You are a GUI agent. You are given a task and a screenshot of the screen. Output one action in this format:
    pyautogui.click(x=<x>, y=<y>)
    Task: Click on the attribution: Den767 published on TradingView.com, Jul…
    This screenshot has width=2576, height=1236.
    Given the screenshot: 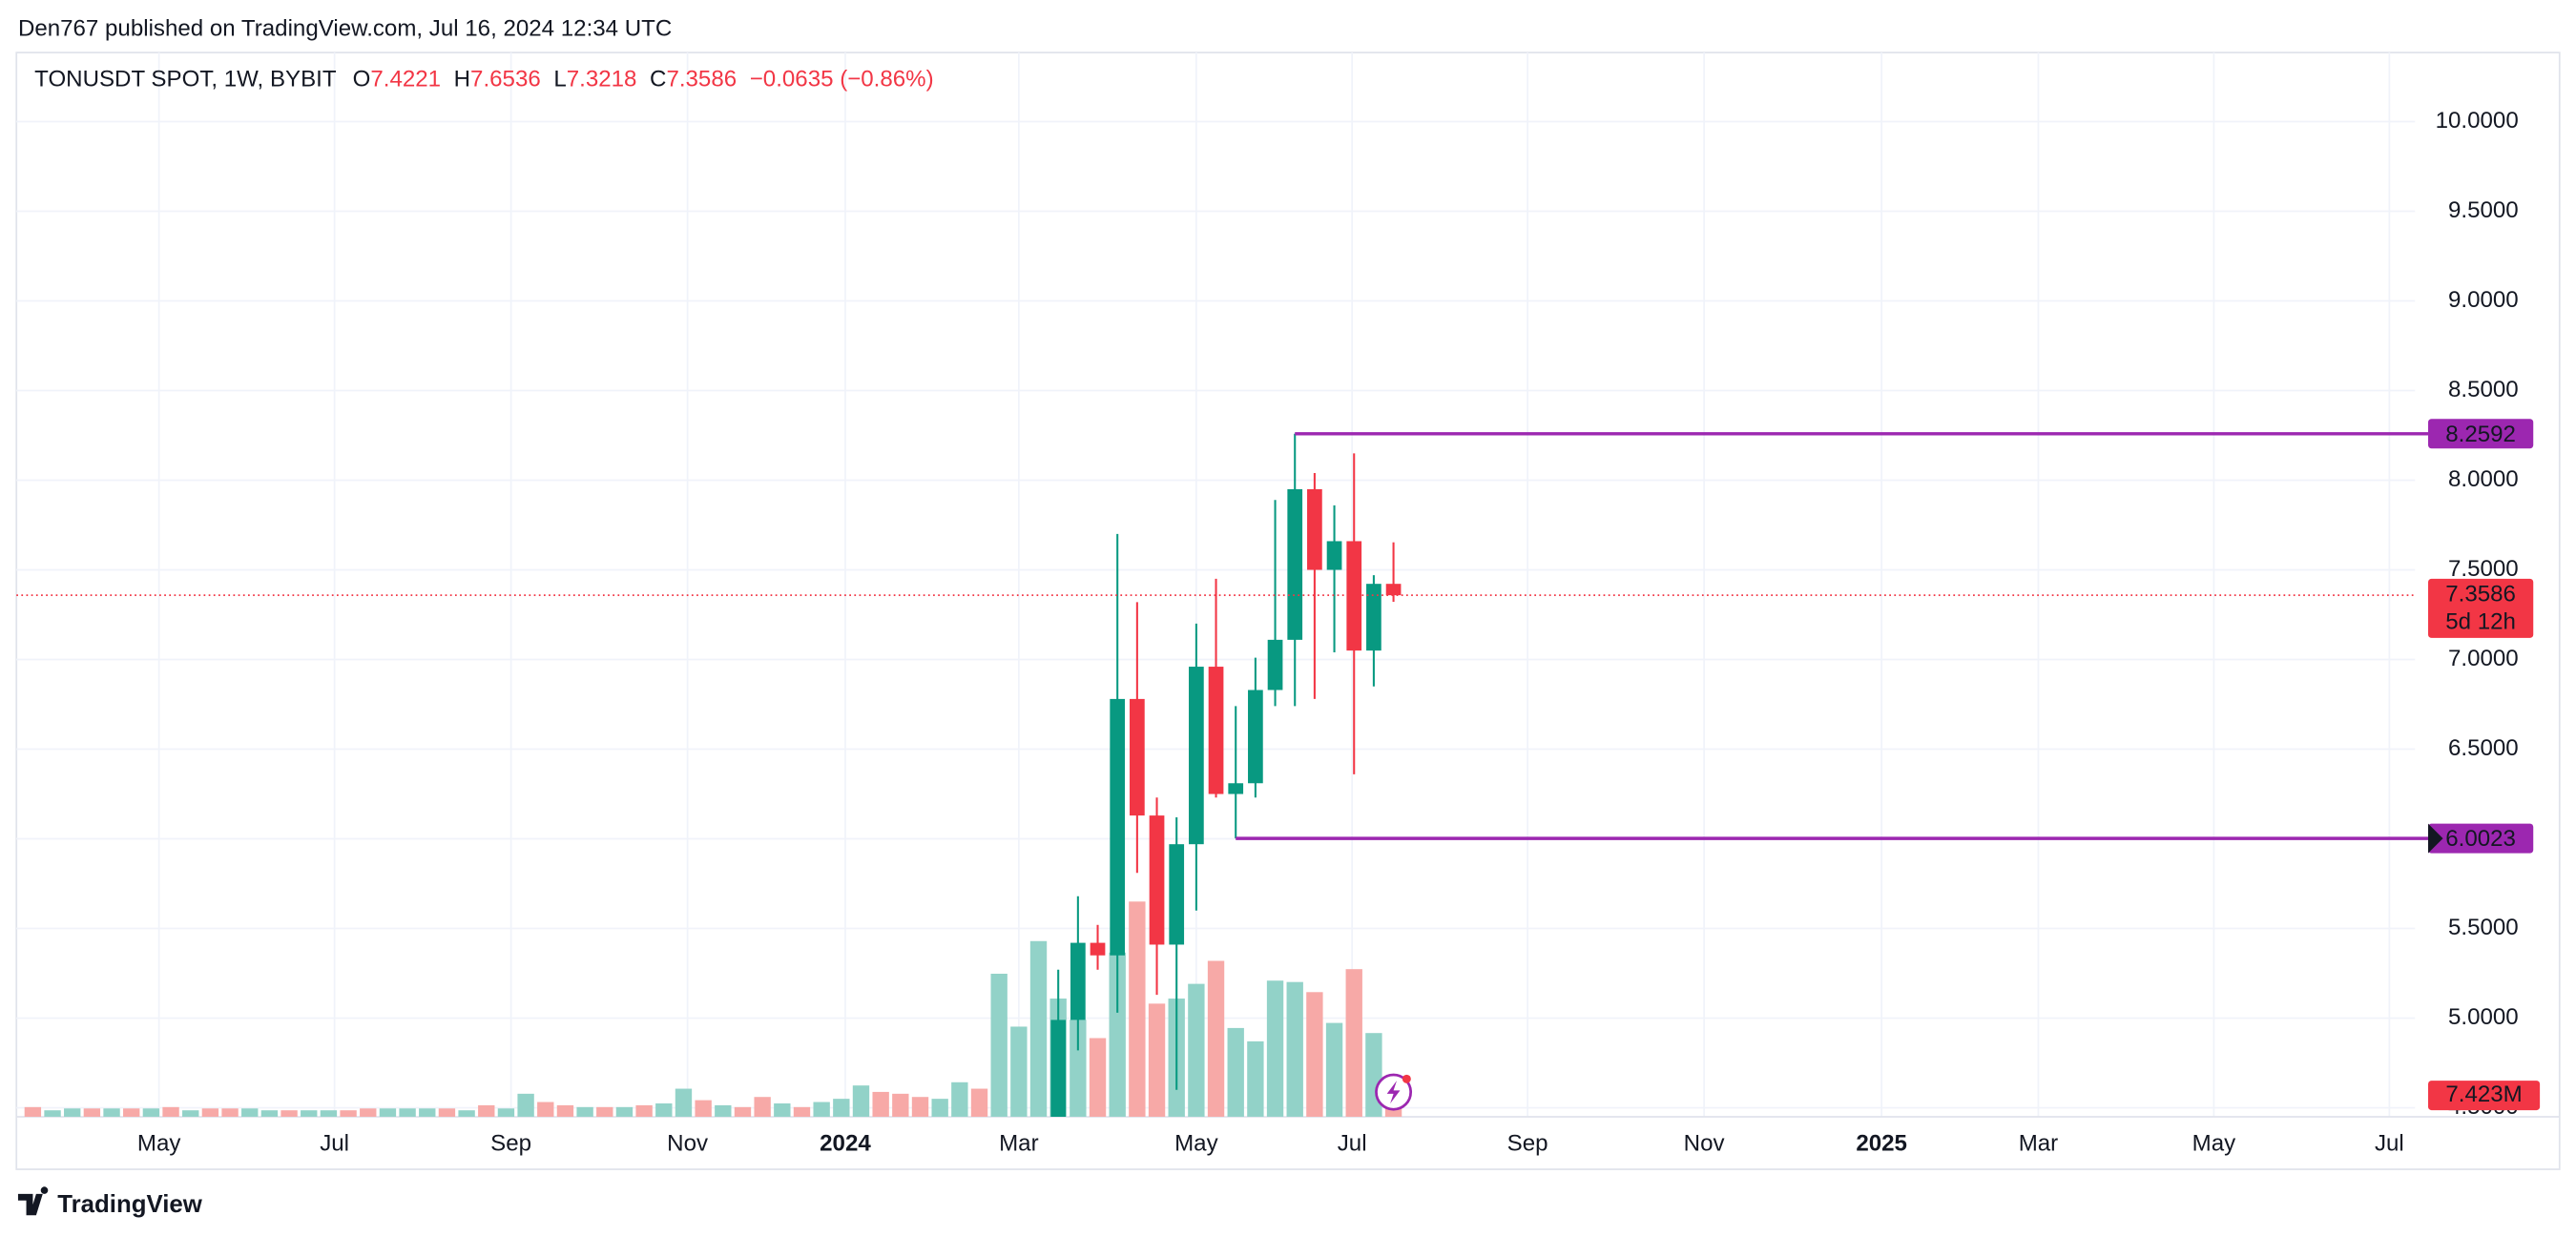 What is the action you would take?
    pyautogui.click(x=345, y=28)
    